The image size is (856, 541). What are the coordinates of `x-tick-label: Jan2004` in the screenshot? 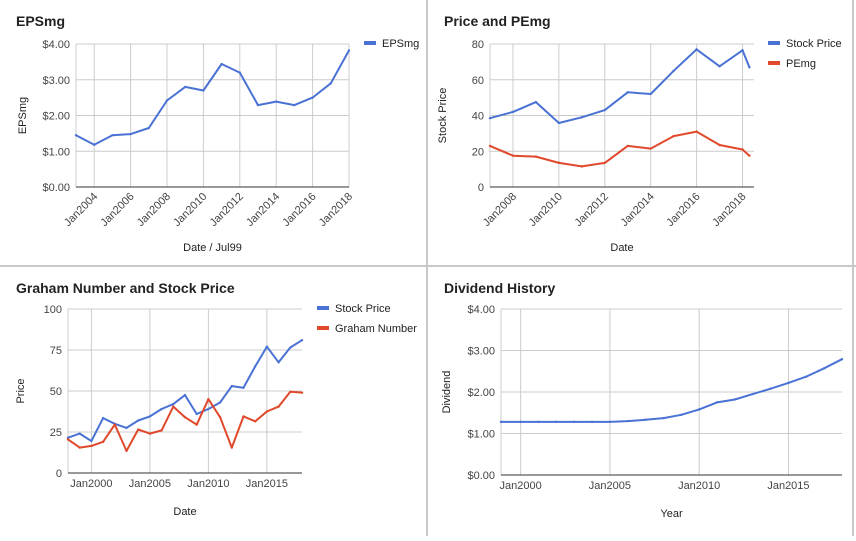 It's located at (81, 210).